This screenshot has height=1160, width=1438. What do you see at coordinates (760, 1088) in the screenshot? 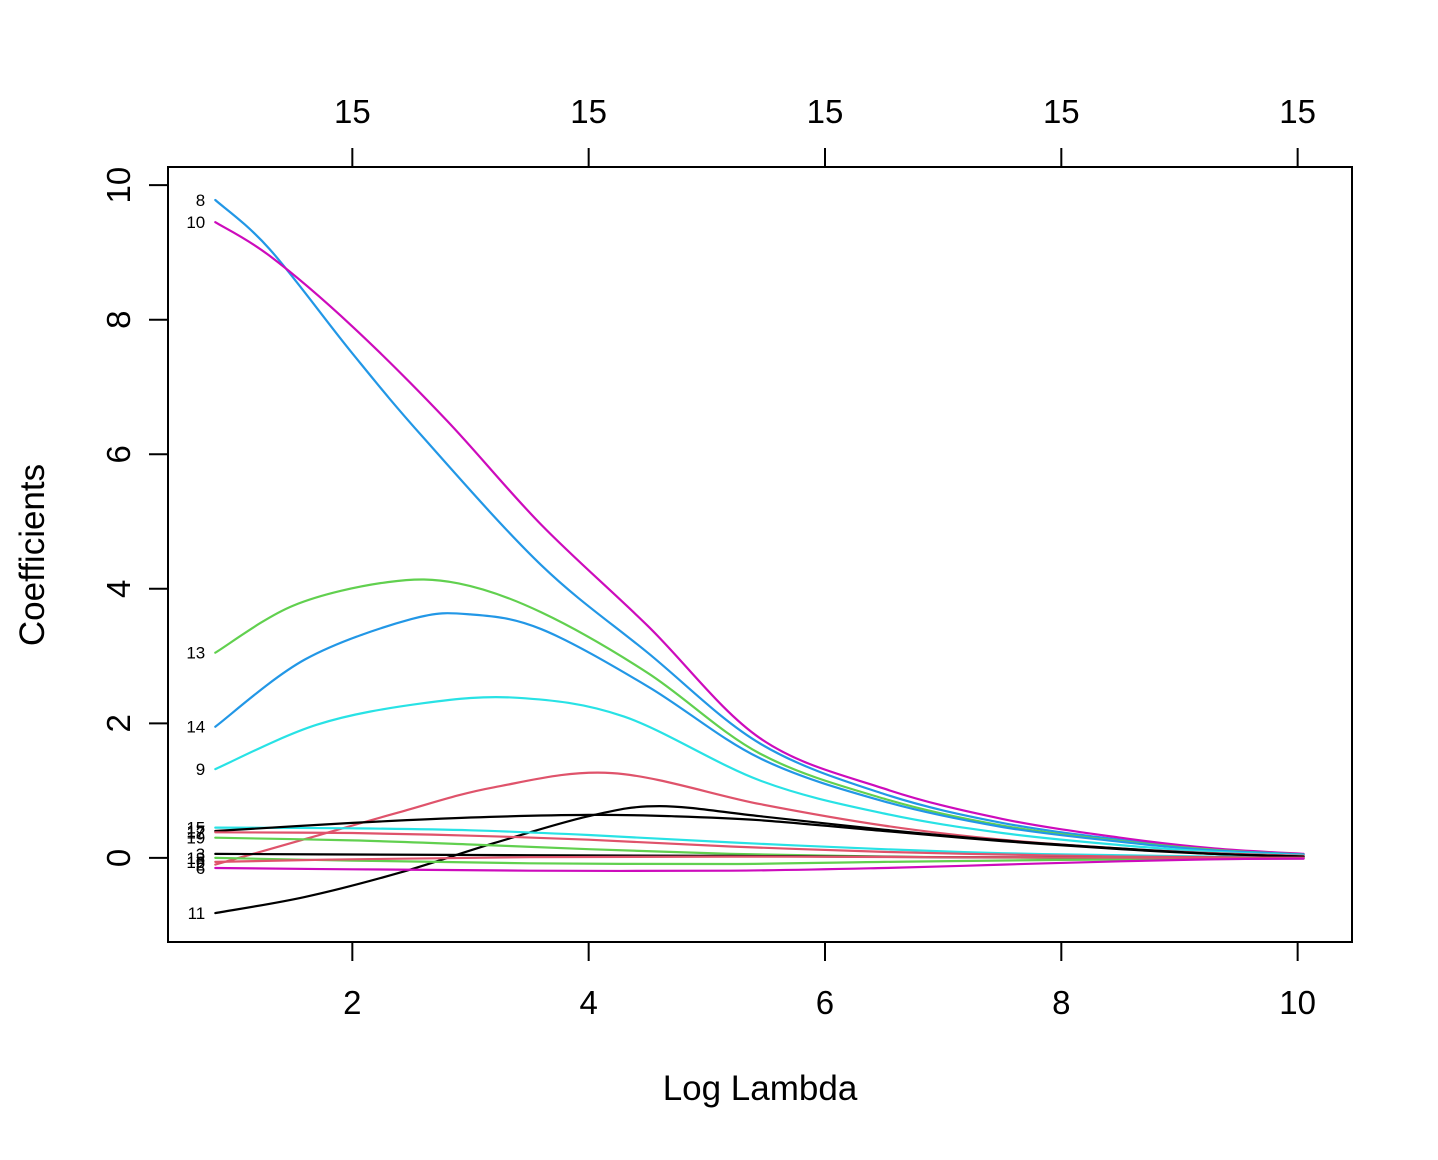
I see `x-axis-title: Log Lambda` at bounding box center [760, 1088].